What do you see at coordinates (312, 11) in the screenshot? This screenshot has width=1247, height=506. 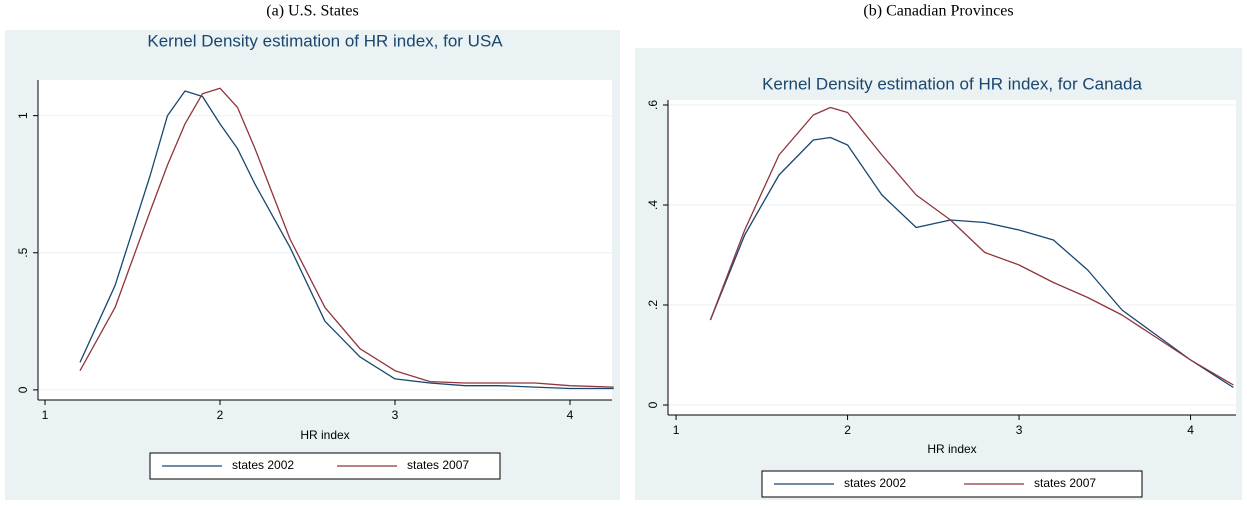 I see `caption: (a) U.S. States` at bounding box center [312, 11].